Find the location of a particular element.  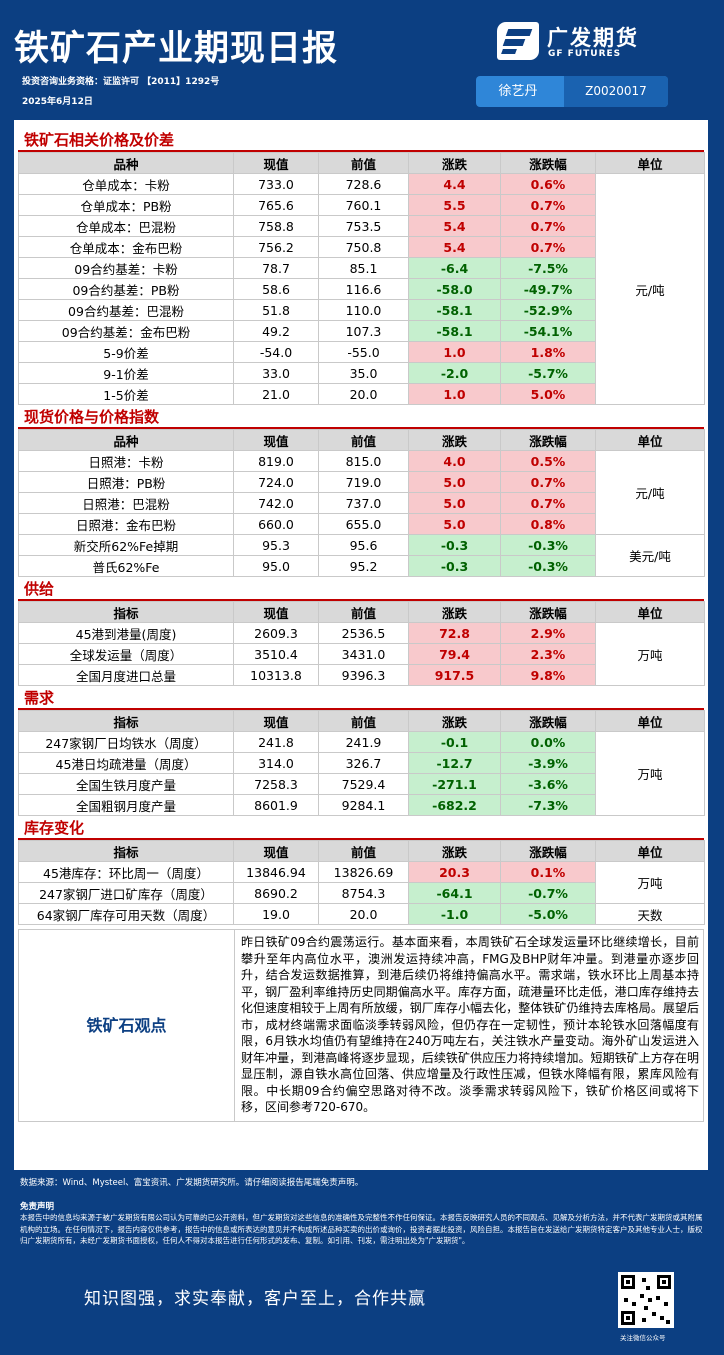

change-pct: -5.7% is located at coordinates (548, 373).